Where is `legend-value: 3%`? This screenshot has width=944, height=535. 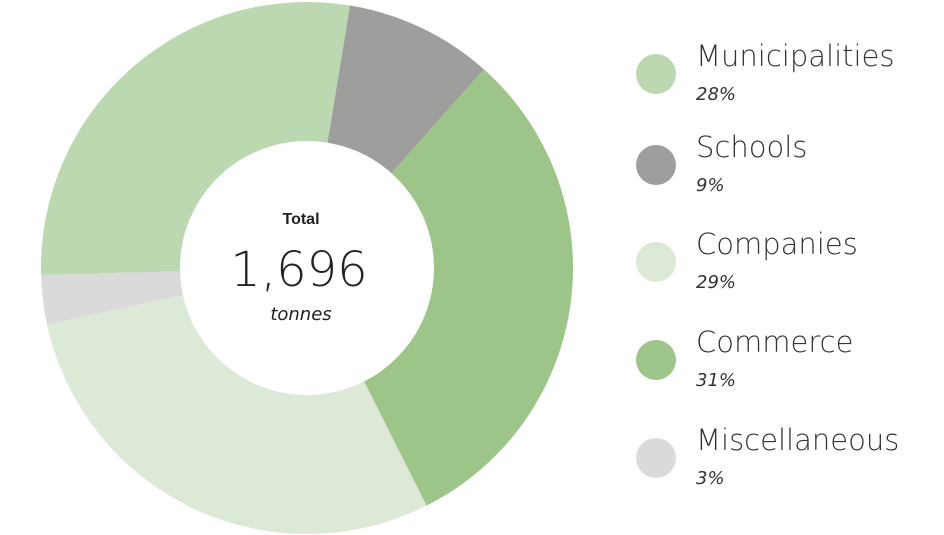
legend-value: 3% is located at coordinates (710, 478).